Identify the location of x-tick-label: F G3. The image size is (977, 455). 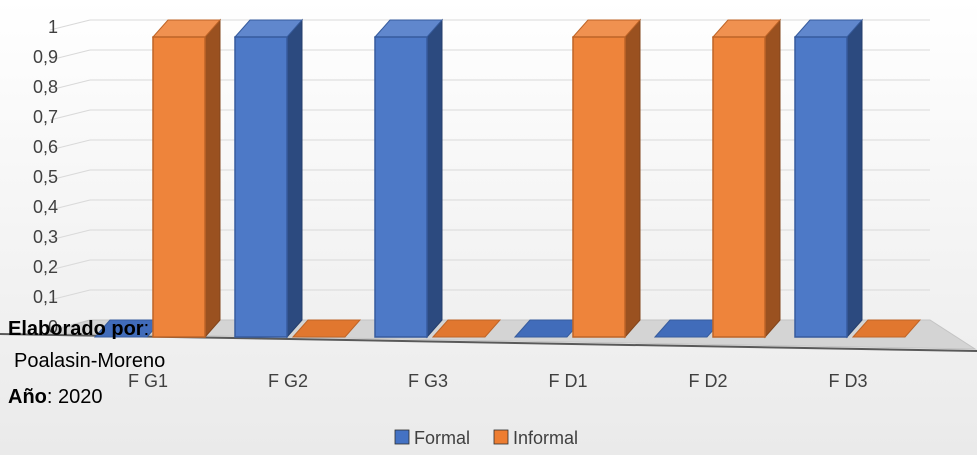
(428, 381).